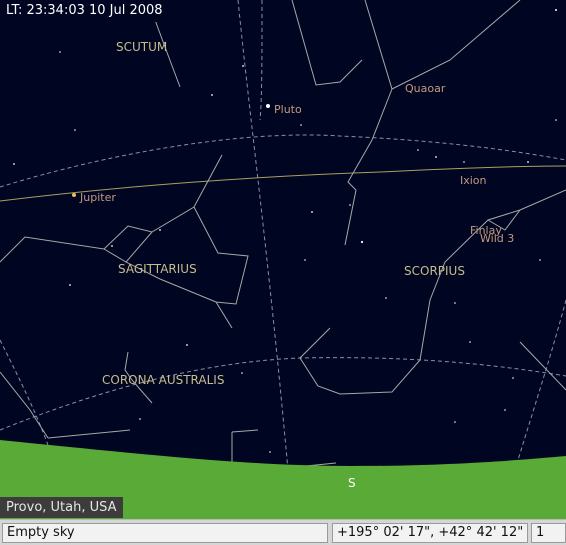  Describe the element at coordinates (425, 88) in the screenshot. I see `quaoar-label: Quaoar` at that location.